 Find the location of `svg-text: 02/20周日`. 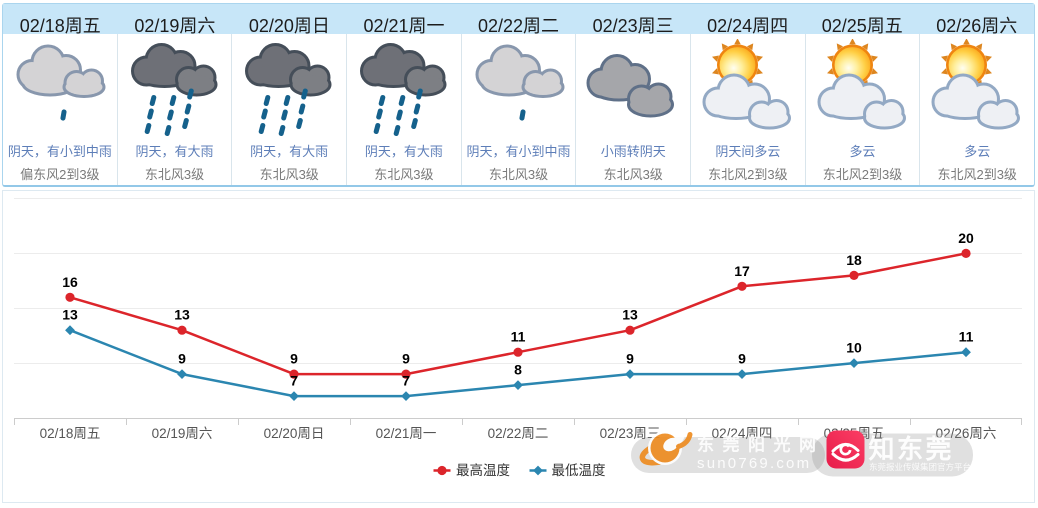

svg-text: 02/20周日 is located at coordinates (294, 433).